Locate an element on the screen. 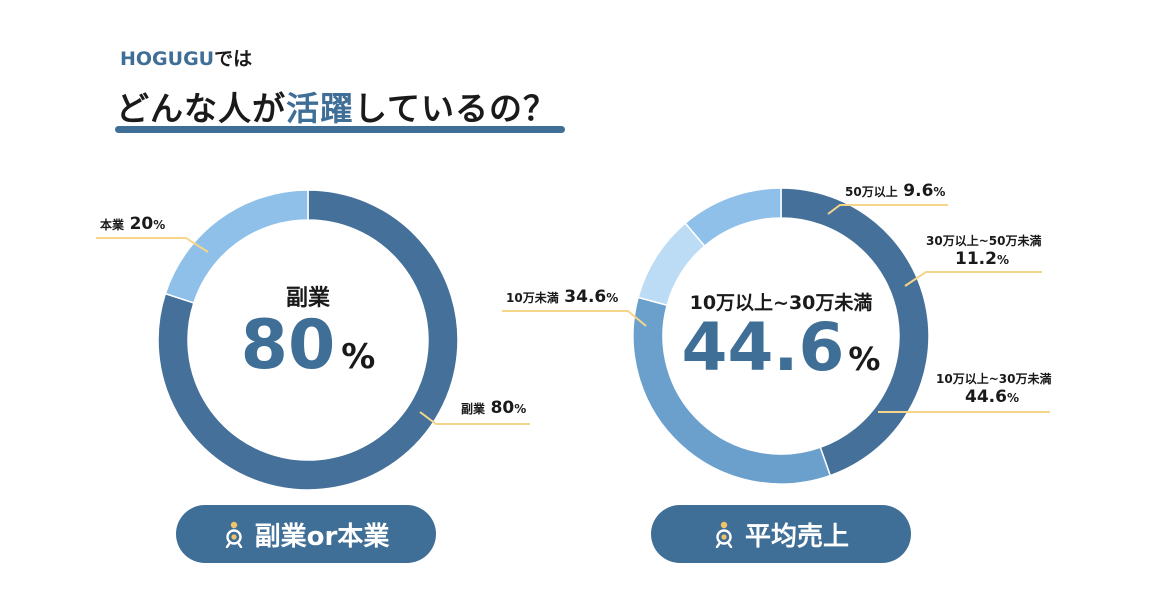  callout-name: 50万以上 is located at coordinates (871, 192).